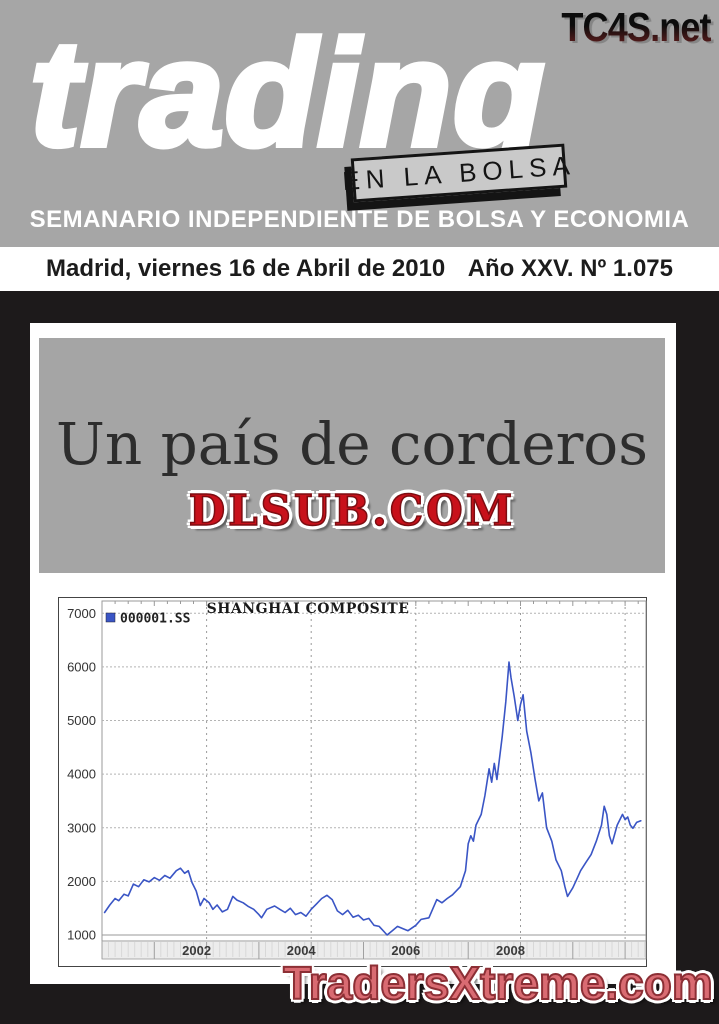 The width and height of the screenshot is (719, 1024). I want to click on chart-title: SHANGHAI COMPOSITE, so click(308, 609).